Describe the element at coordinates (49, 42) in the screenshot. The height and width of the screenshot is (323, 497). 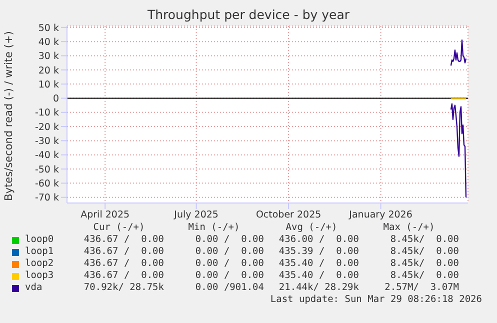
I see `y-tick-label: 40 k` at that location.